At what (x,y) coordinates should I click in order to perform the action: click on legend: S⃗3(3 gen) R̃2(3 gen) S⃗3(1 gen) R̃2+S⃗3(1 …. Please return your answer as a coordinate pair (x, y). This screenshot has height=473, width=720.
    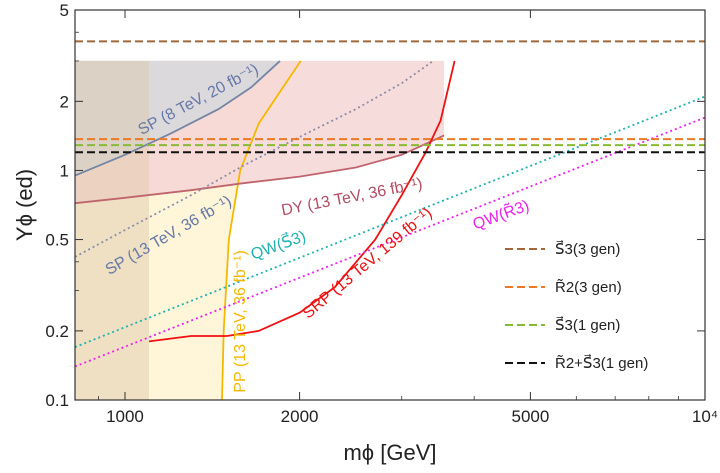
    Looking at the image, I should click on (576, 305).